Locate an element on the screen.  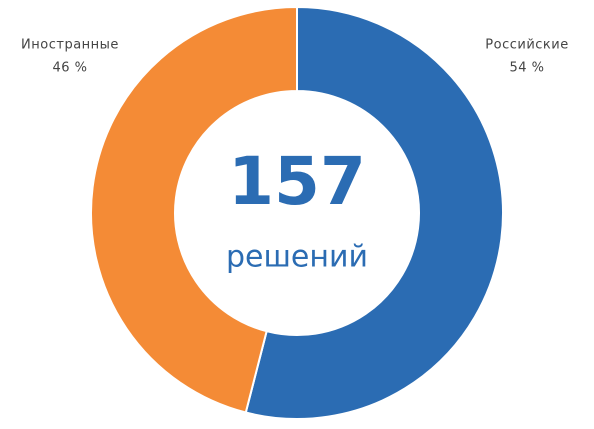
legend-label: Иностранные is located at coordinates (70, 45).